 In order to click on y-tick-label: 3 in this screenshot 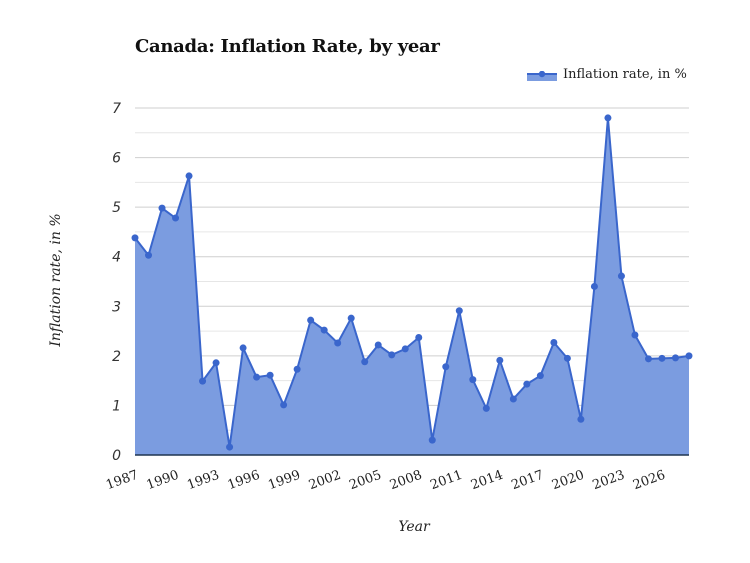, I will do `click(116, 307)`.